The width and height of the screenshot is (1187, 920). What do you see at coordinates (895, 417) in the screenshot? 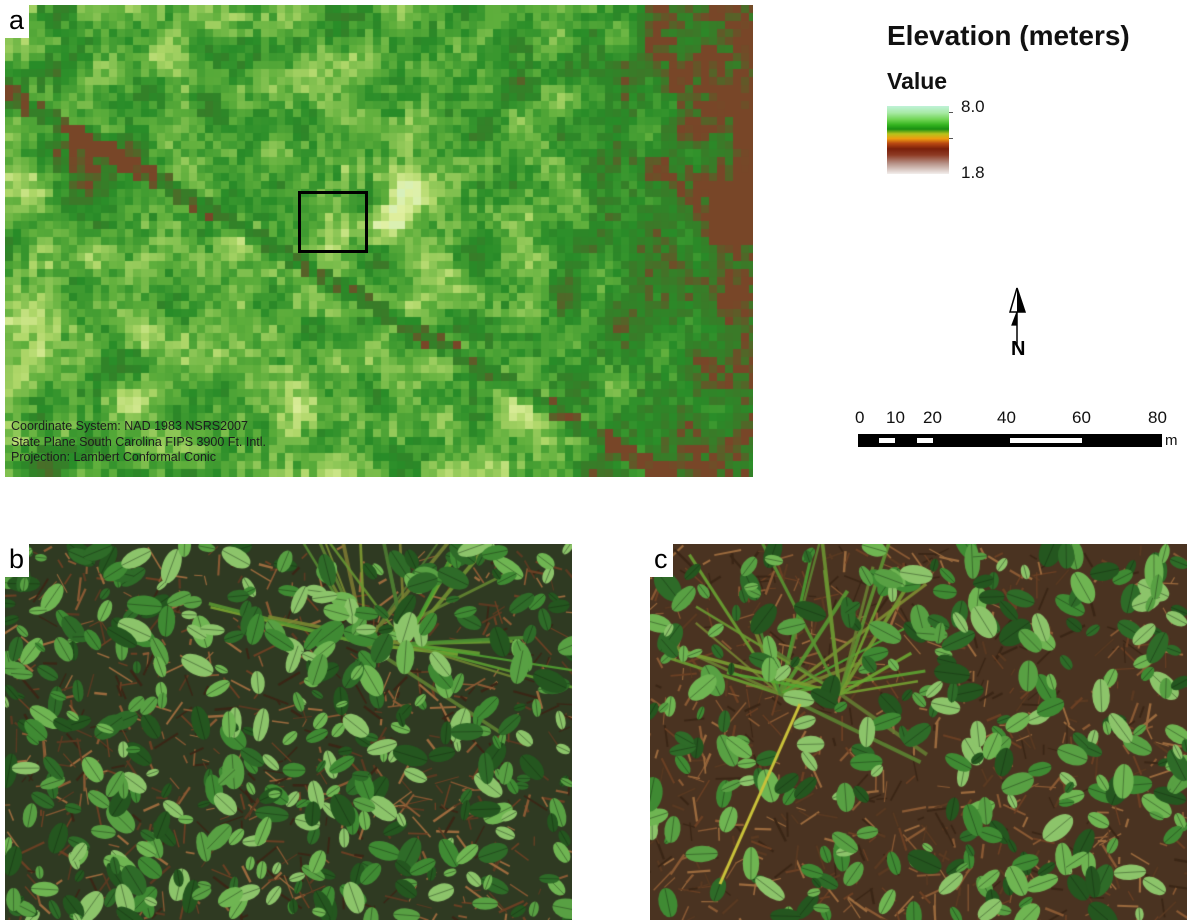
I see `scale-tick-10: 10` at bounding box center [895, 417].